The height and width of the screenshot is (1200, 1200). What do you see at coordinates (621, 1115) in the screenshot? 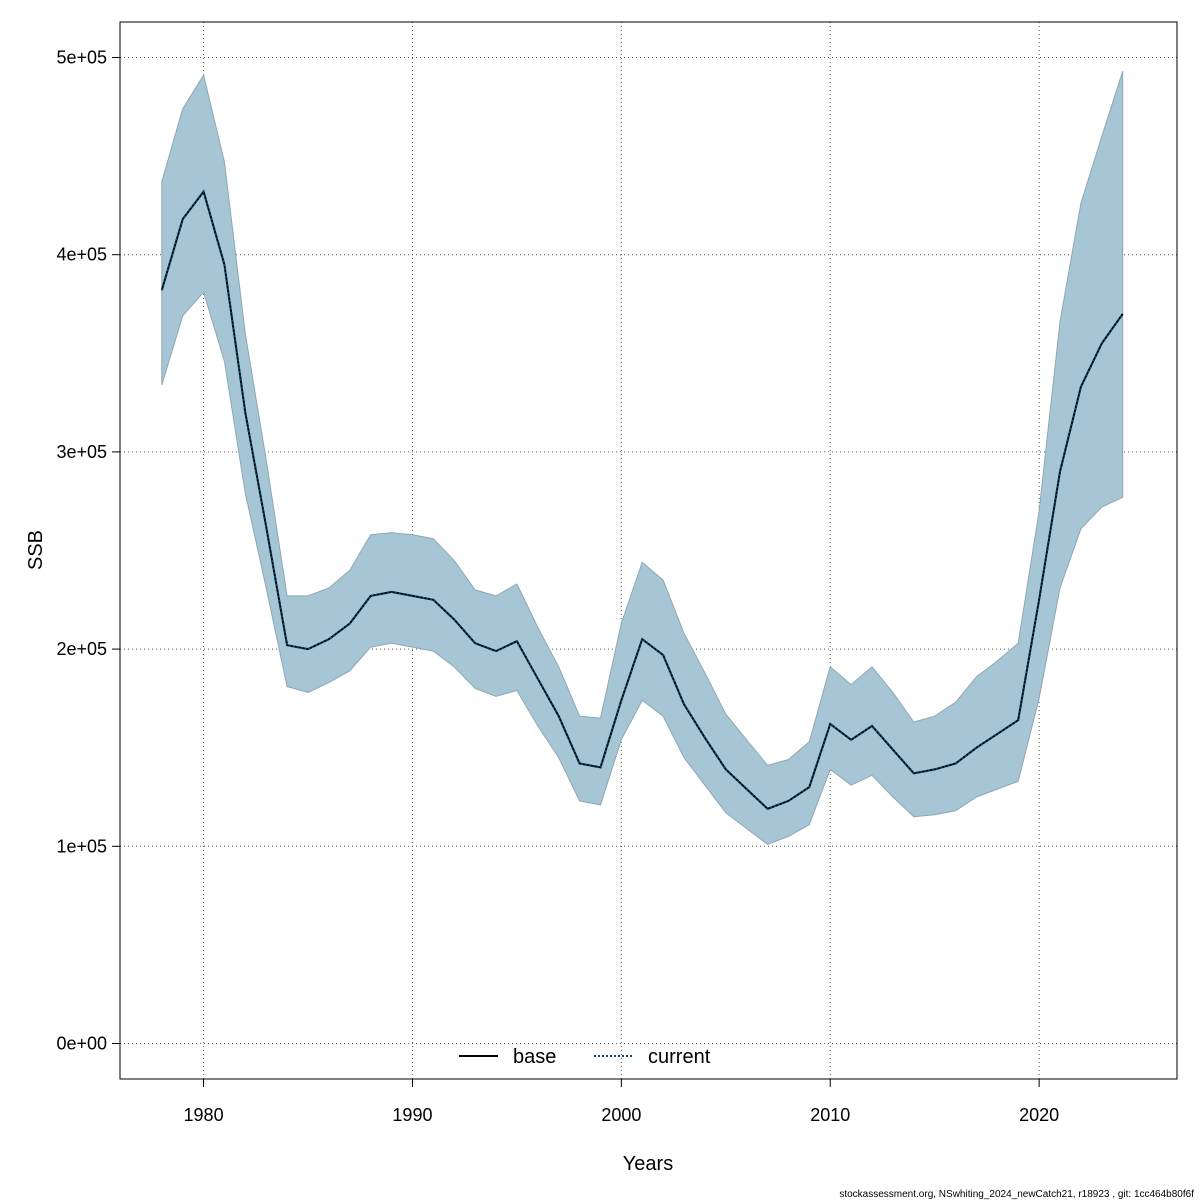
I see `x-tick-label: 2000` at bounding box center [621, 1115].